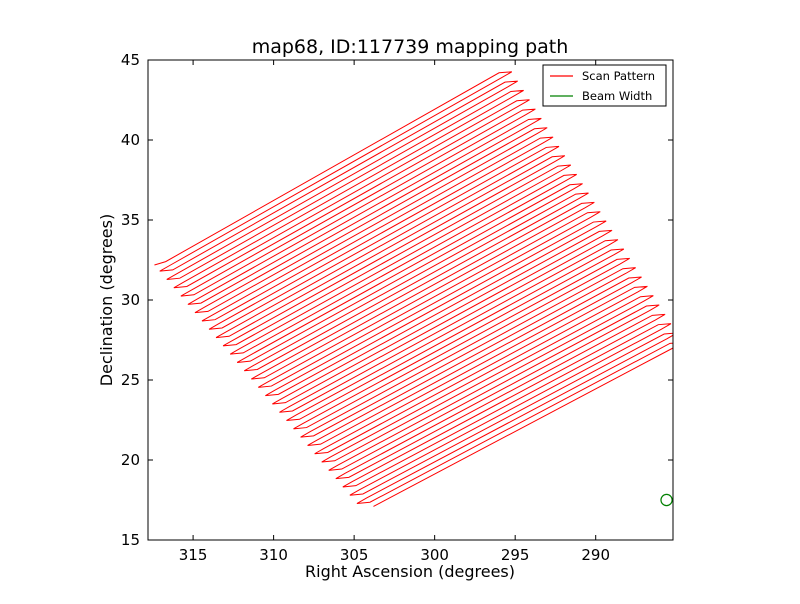 Image resolution: width=800 pixels, height=604 pixels. Describe the element at coordinates (130, 140) in the screenshot. I see `y-tick-label: 40` at that location.